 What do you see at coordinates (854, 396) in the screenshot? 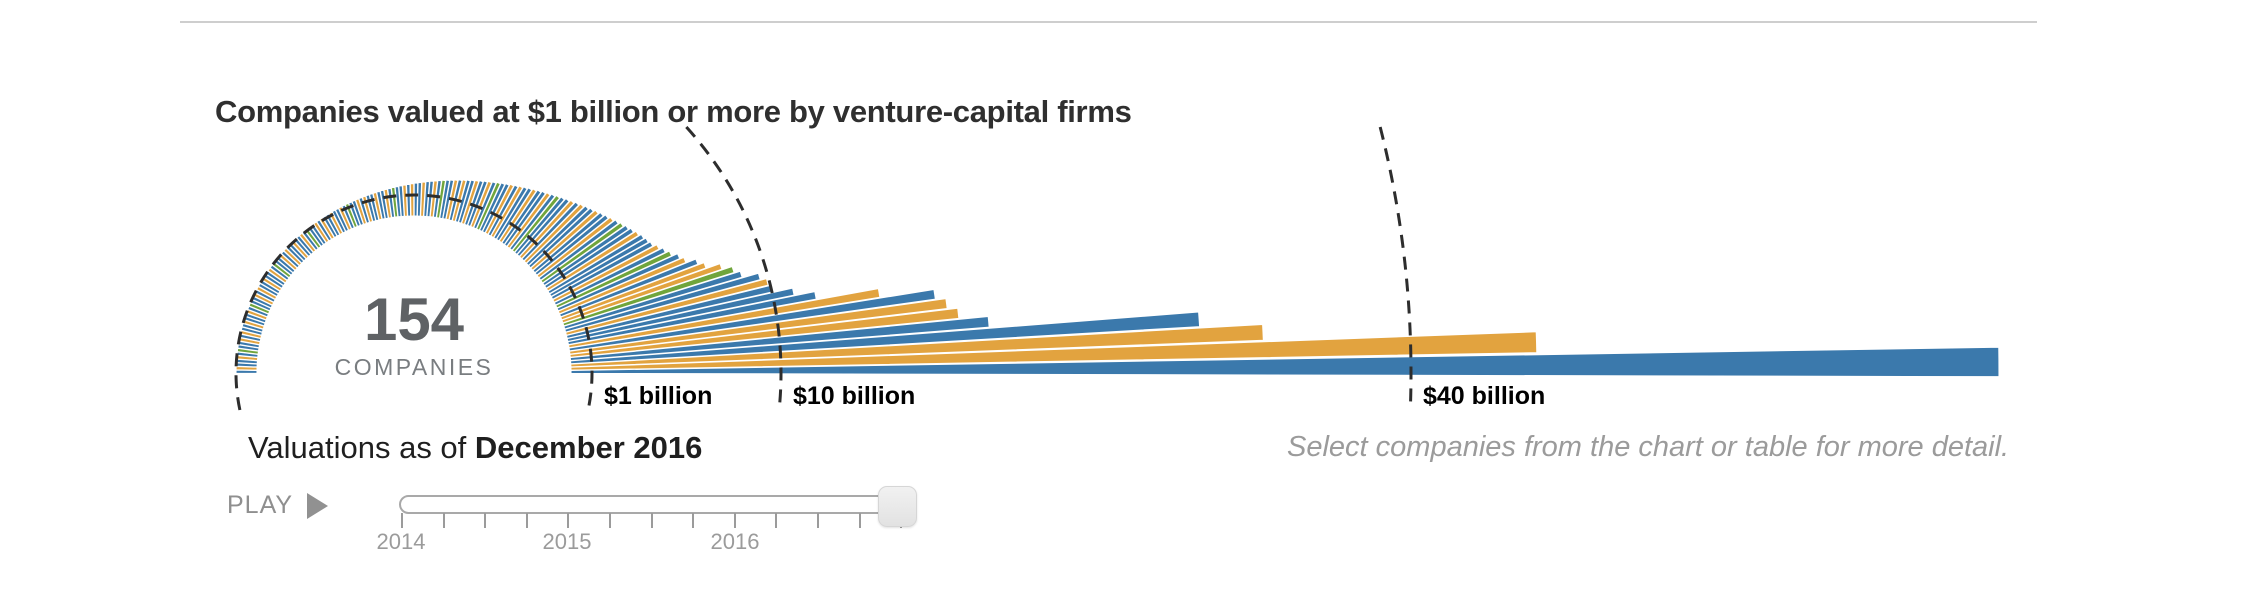
I see `gridline-label: $10 billion` at bounding box center [854, 396].